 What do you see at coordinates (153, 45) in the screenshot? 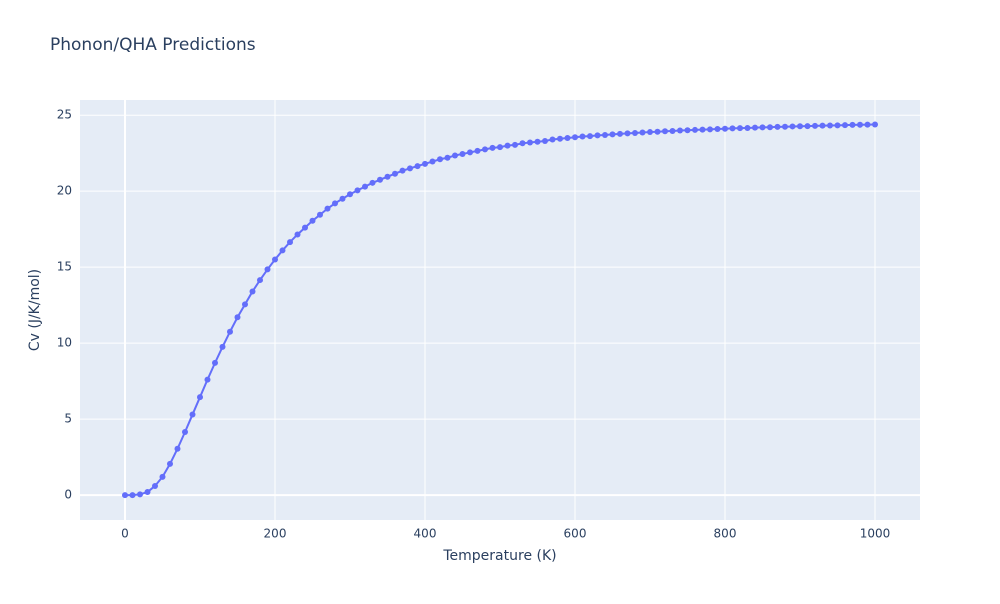
I see `chart-title: Phonon/QHA Predictions` at bounding box center [153, 45].